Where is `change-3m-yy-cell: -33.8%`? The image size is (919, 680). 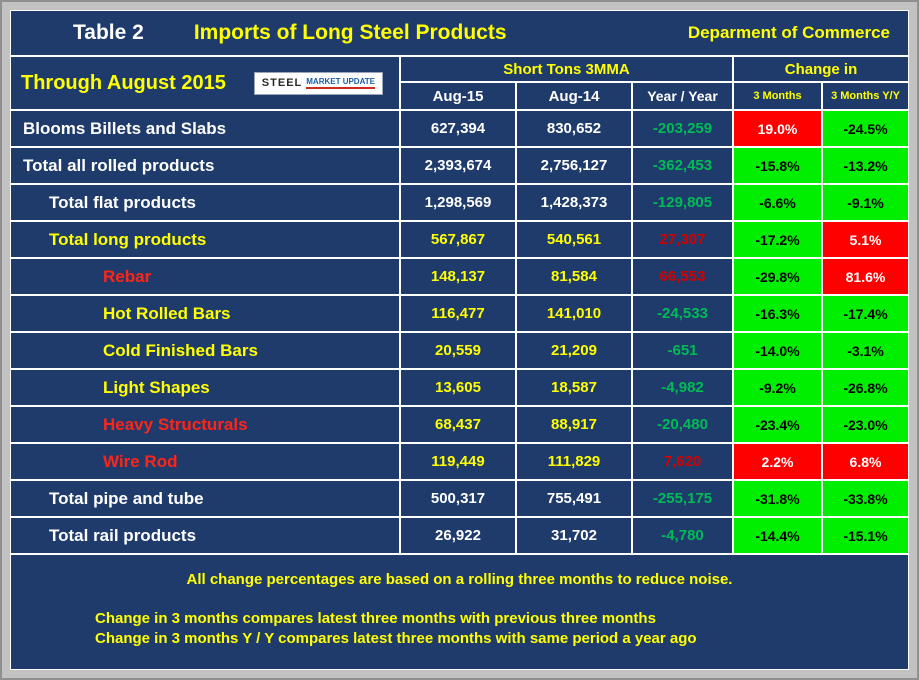 change-3m-yy-cell: -33.8% is located at coordinates (865, 498).